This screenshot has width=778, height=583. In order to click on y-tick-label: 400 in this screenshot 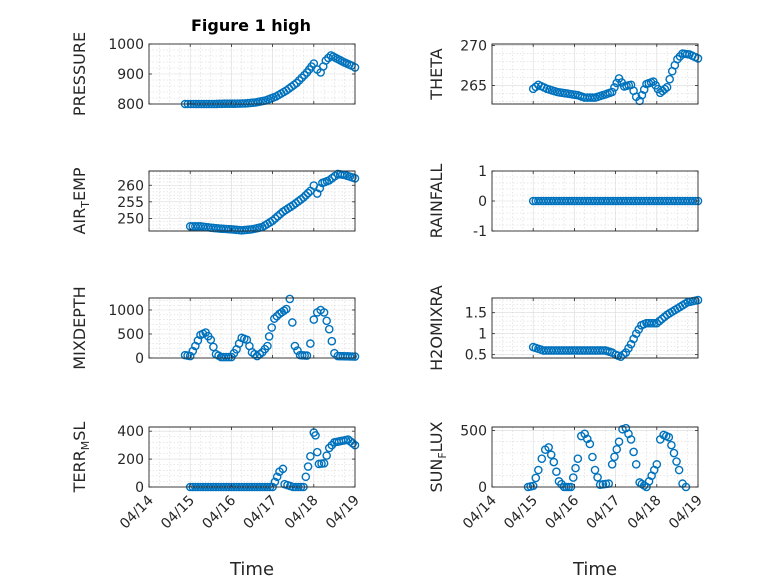, I will do `click(130, 432)`.